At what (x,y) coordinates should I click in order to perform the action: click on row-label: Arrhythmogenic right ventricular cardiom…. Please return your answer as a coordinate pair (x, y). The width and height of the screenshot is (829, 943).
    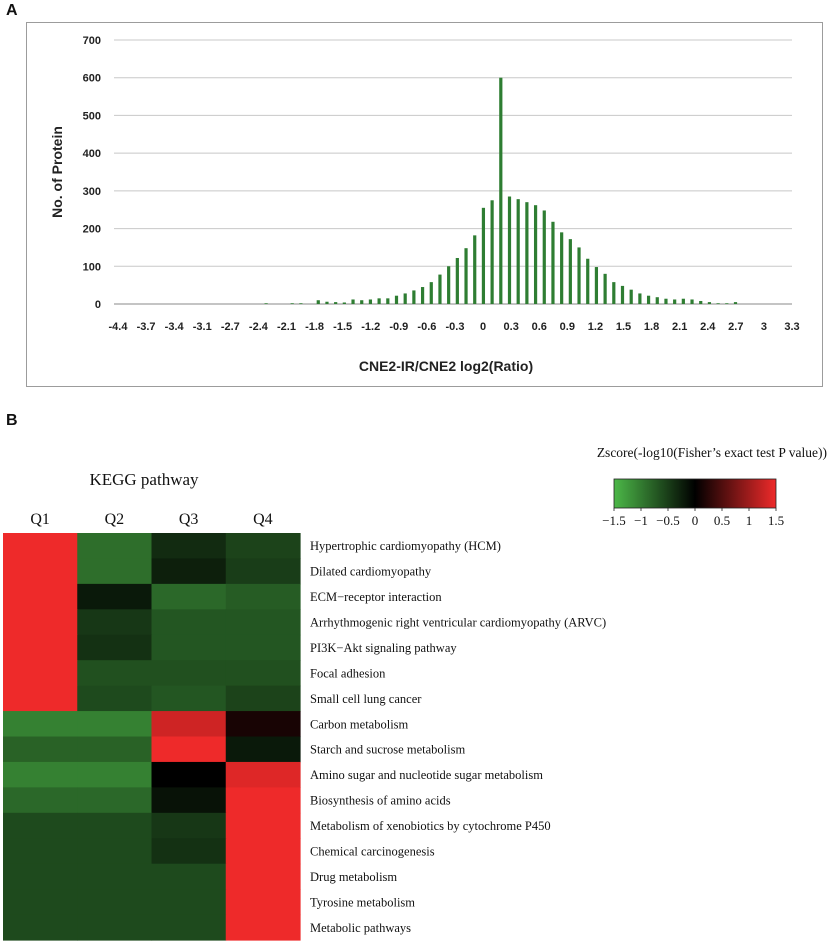
    Looking at the image, I should click on (458, 623).